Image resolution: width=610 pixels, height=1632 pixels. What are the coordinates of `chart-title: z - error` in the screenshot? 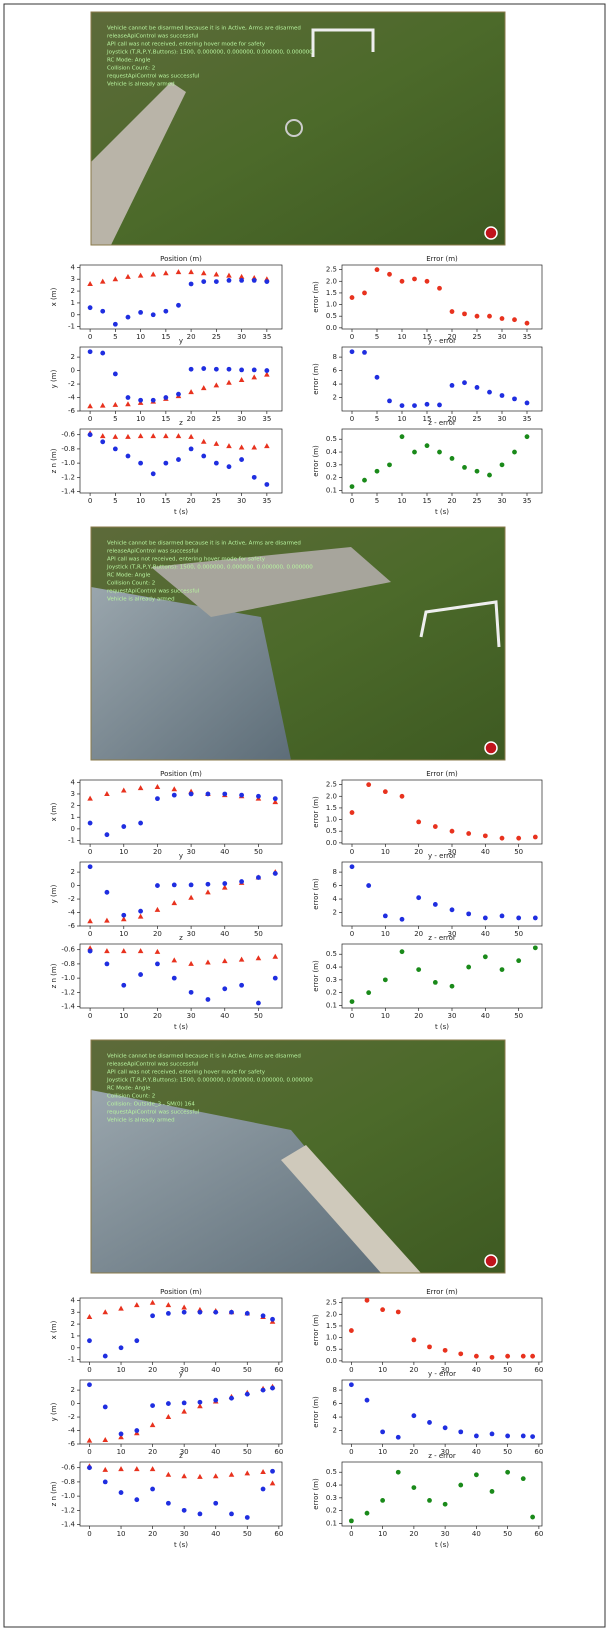 It's located at (442, 938).